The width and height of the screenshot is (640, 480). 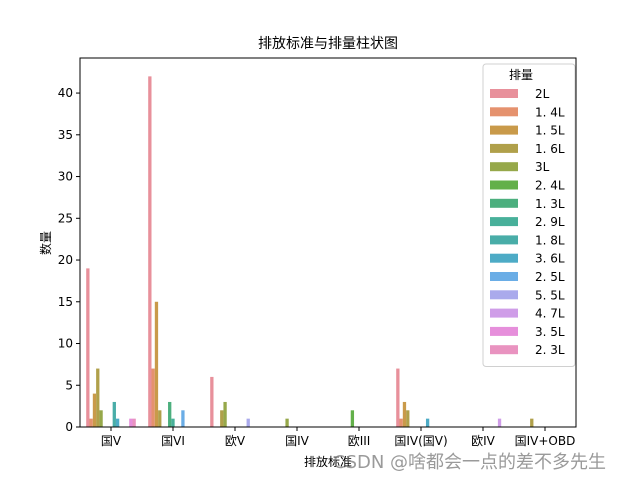 I want to click on y-axis: 0 5 10 15 20 25 30 35 40, so click(x=69, y=260).